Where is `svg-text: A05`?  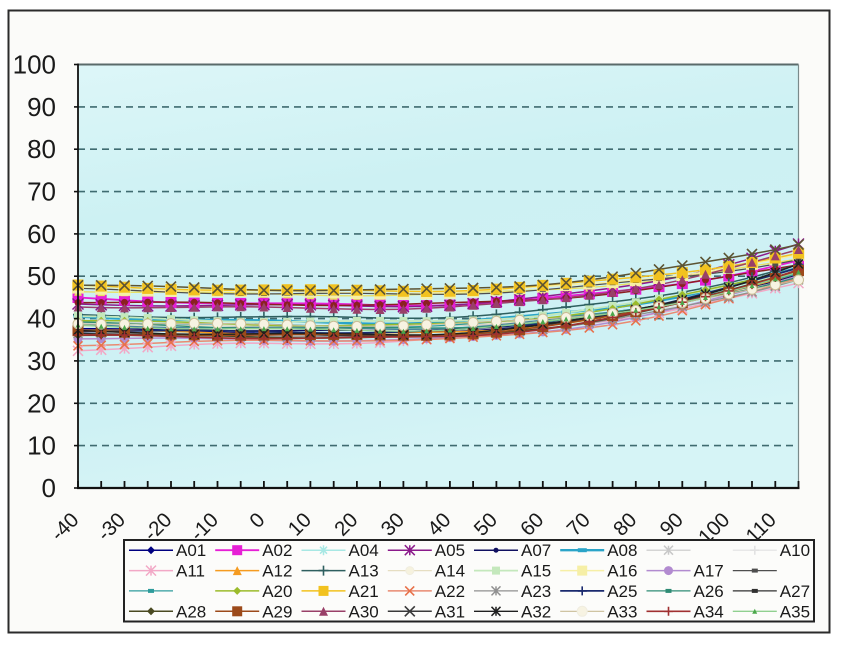
svg-text: A05 is located at coordinates (450, 550).